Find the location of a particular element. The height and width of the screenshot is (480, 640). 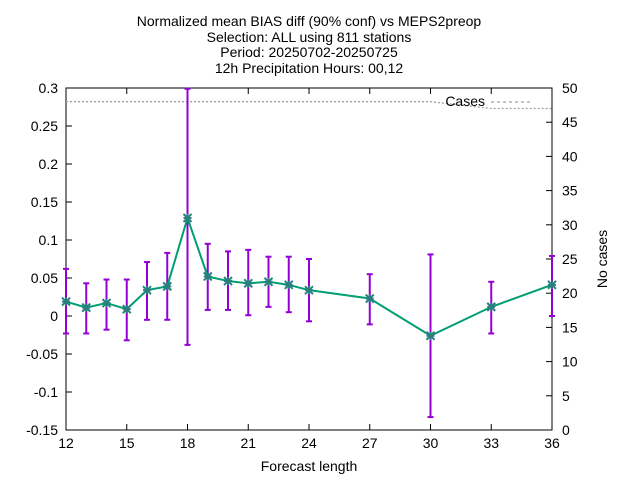

y2-tick-label: 10 is located at coordinates (570, 362).